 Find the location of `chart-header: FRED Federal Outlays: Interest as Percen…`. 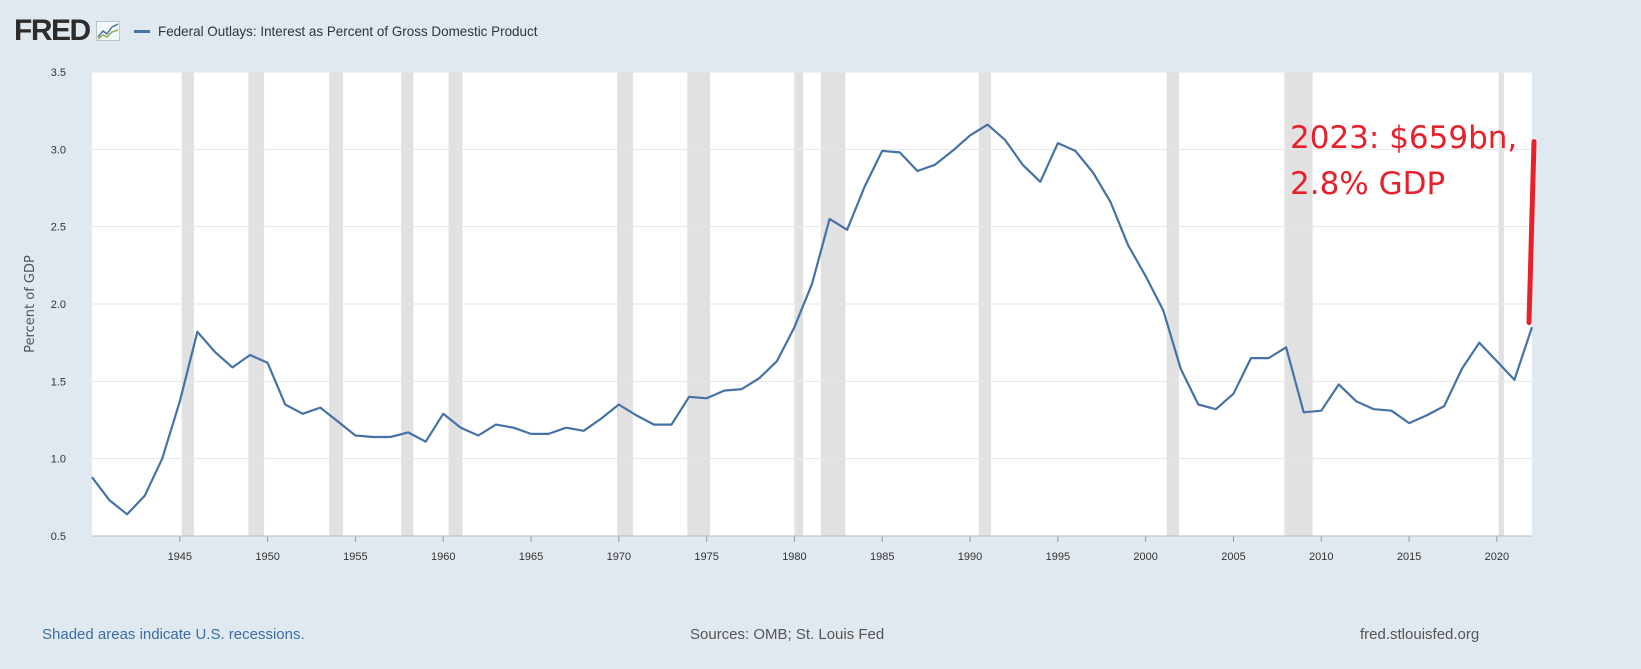

chart-header: FRED Federal Outlays: Interest as Percen… is located at coordinates (283, 31).